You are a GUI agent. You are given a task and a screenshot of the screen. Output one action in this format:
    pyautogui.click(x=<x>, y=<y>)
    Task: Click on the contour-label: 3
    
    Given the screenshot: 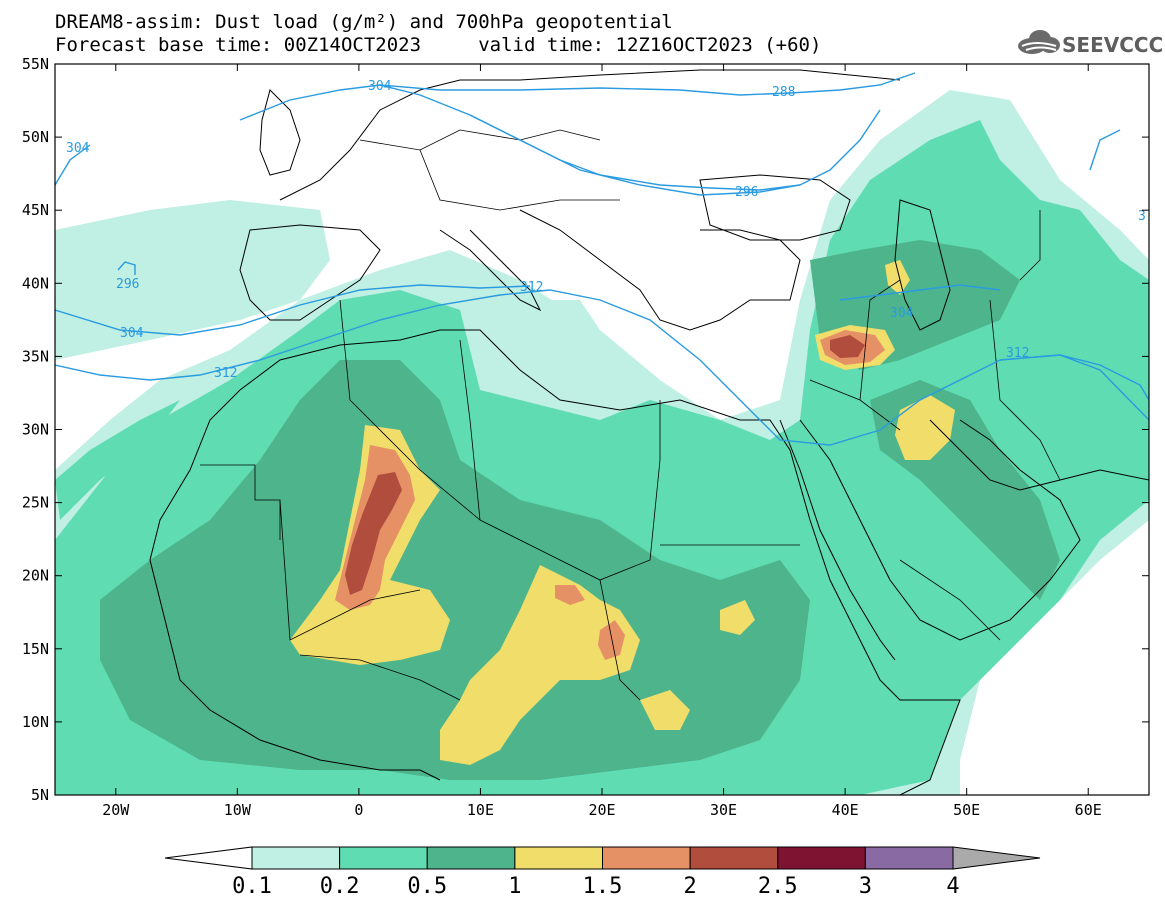 What is the action you would take?
    pyautogui.click(x=1142, y=216)
    